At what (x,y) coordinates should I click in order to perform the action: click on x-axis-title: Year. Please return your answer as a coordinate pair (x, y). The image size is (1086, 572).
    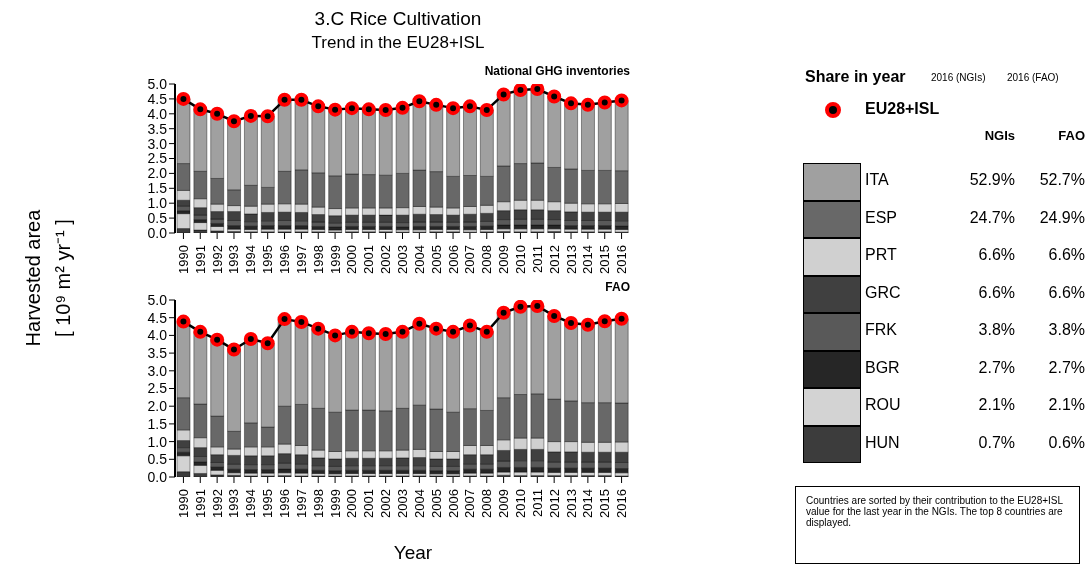
    Looking at the image, I should click on (413, 553).